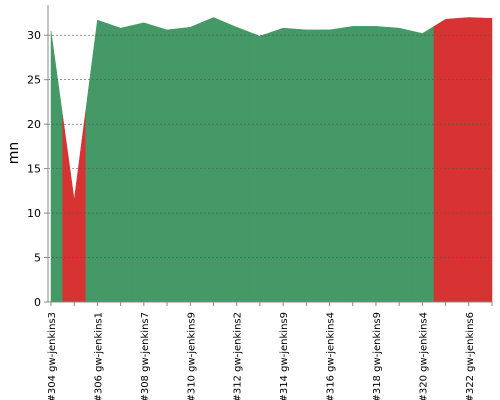 The height and width of the screenshot is (400, 500). What do you see at coordinates (37, 258) in the screenshot?
I see `y-tick-label: 5` at bounding box center [37, 258].